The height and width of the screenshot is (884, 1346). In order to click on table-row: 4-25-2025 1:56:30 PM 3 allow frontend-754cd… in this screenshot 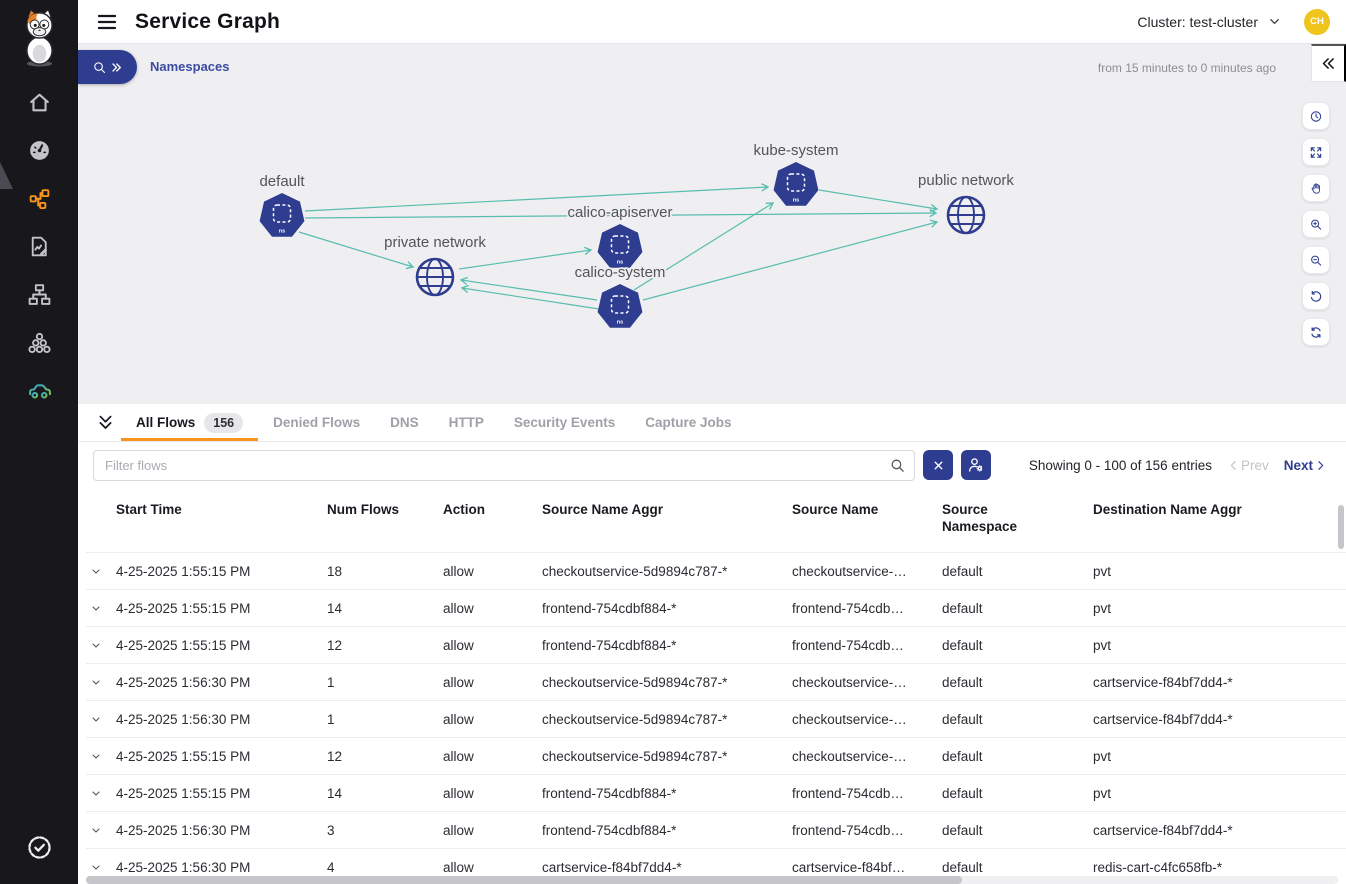, I will do `click(716, 829)`.